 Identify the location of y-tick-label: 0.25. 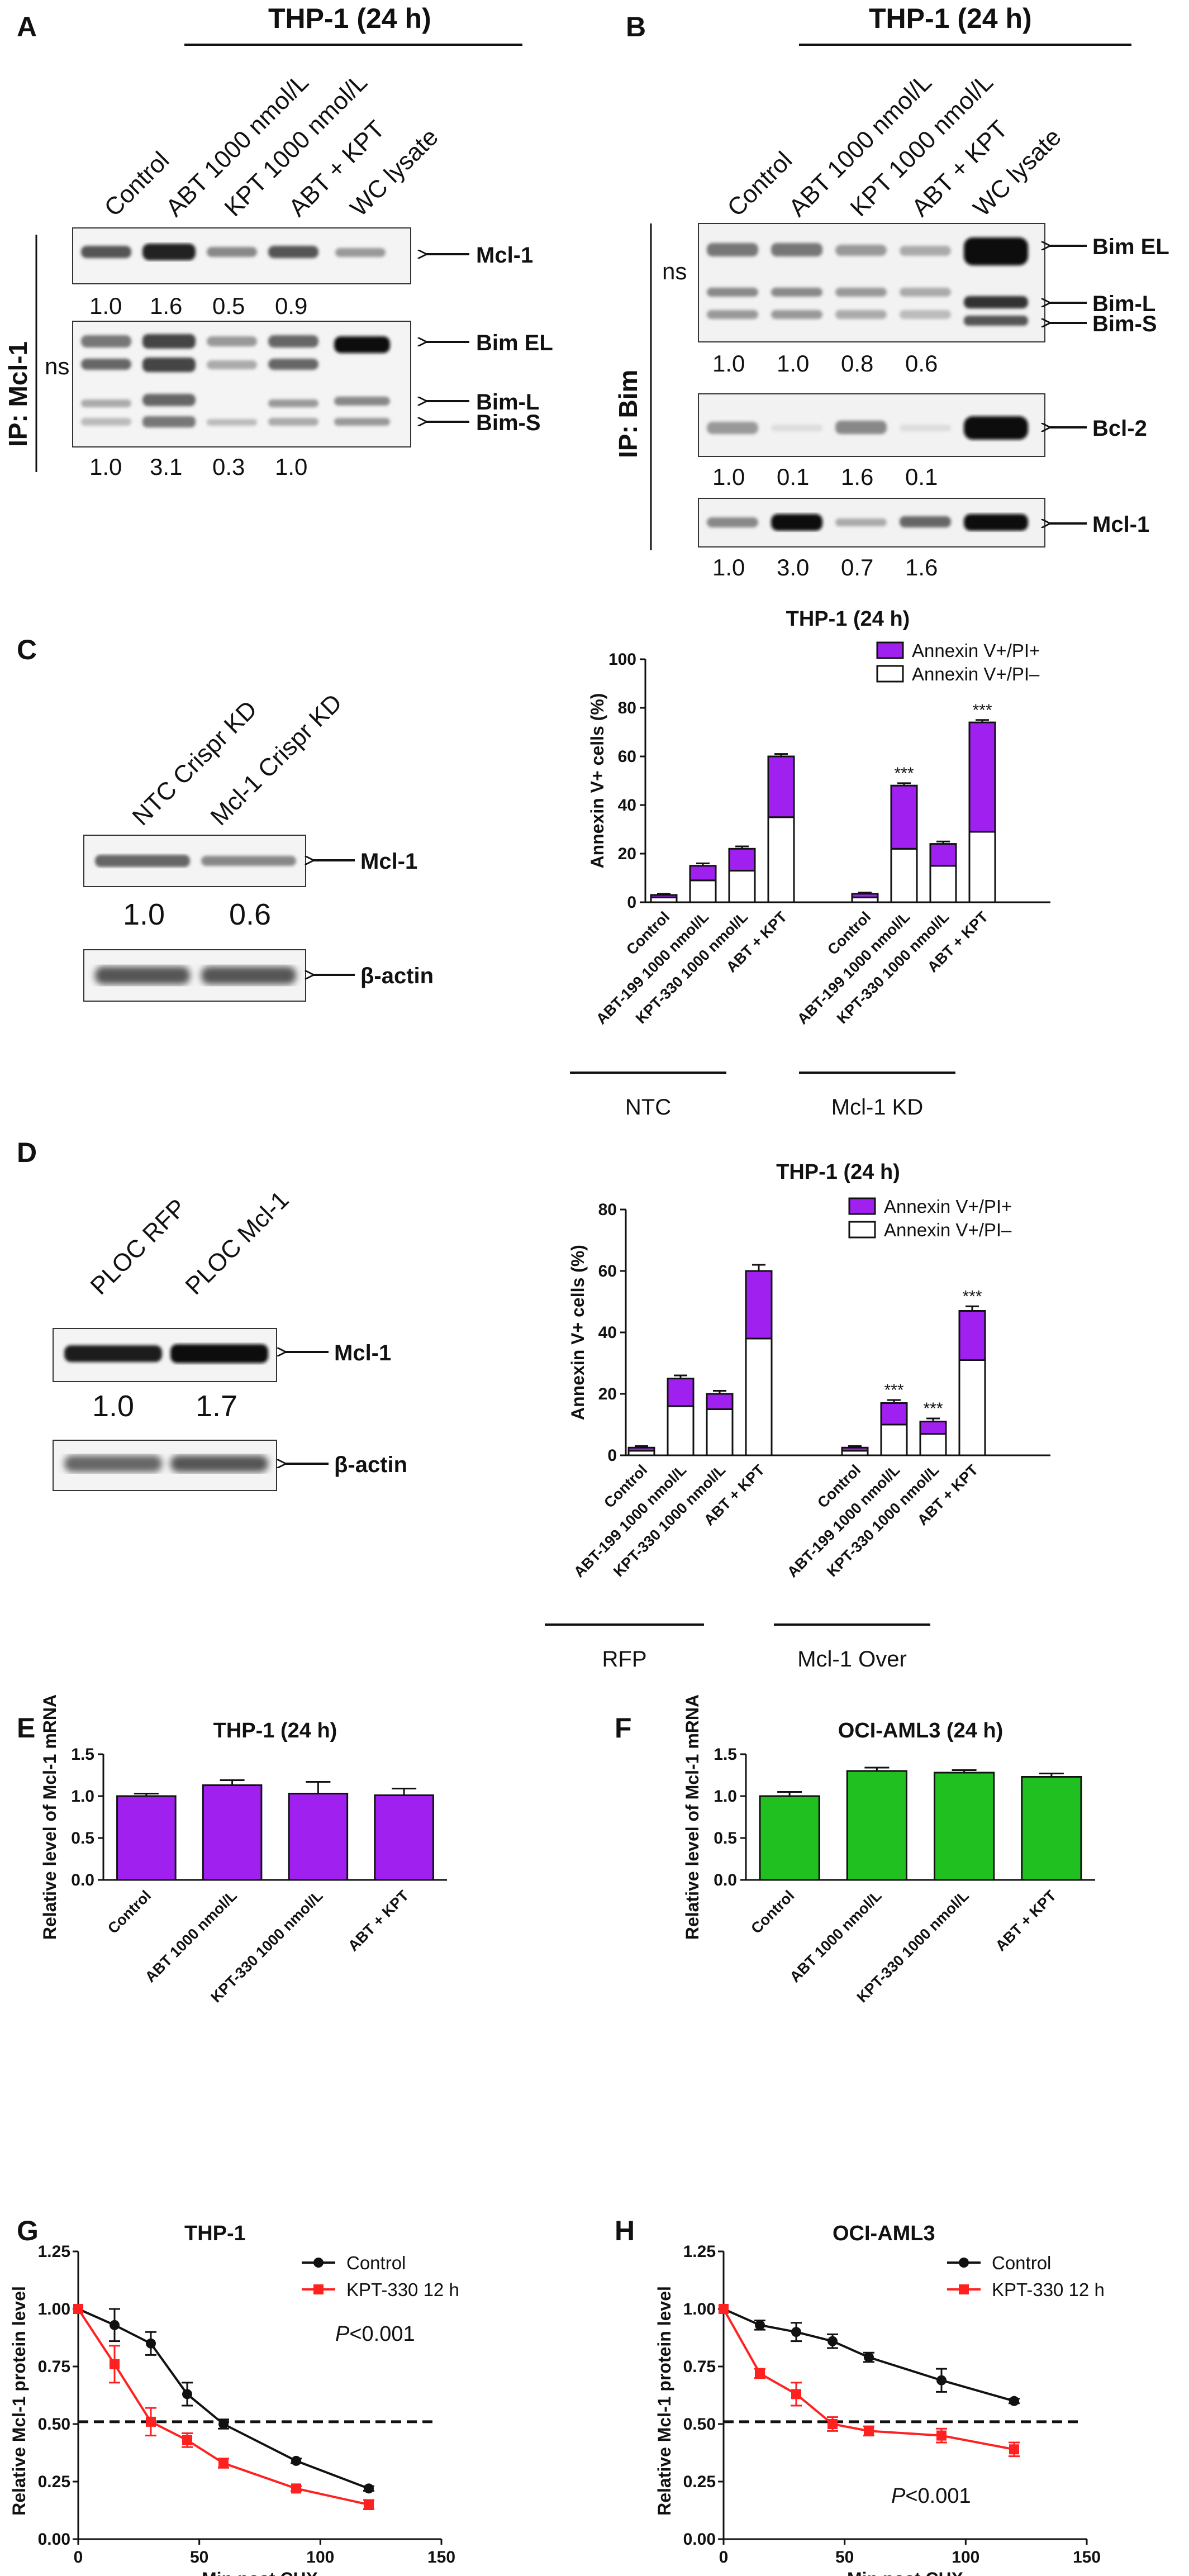
(54, 2482).